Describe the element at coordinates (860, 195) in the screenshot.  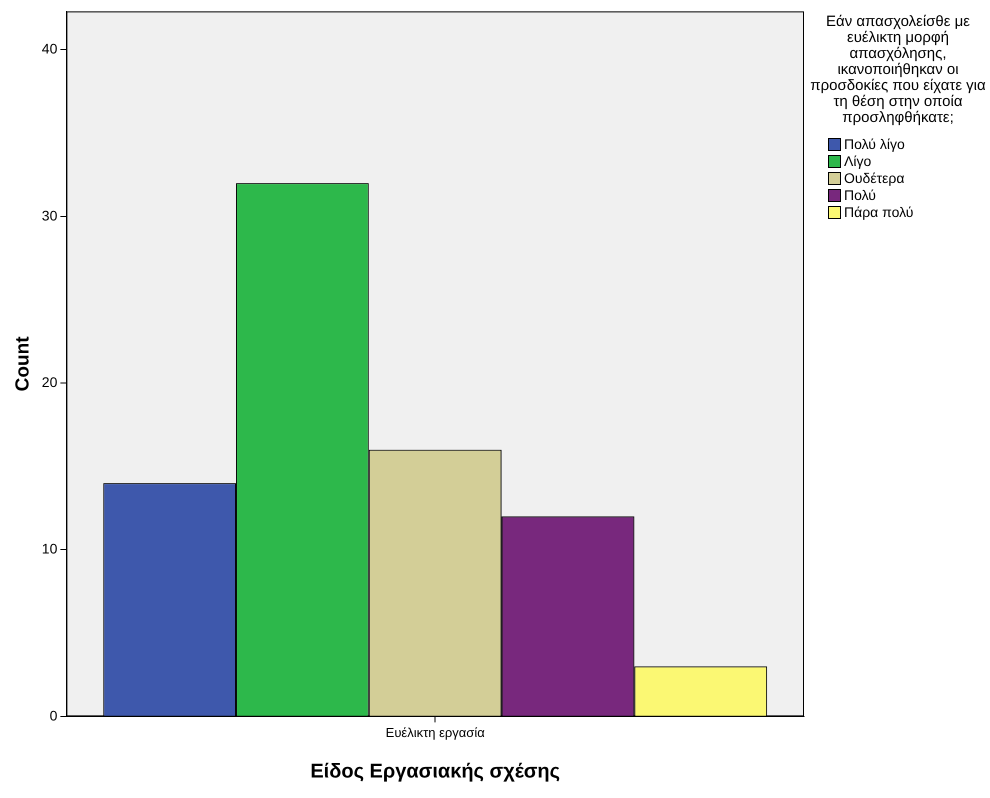
I see `legend-label: Πολύ` at that location.